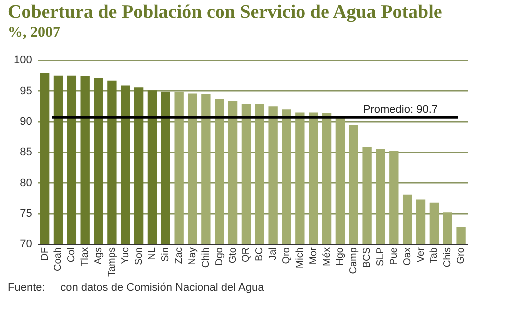 The image size is (520, 321). I want to click on x-tick-label: Son, so click(139, 257).